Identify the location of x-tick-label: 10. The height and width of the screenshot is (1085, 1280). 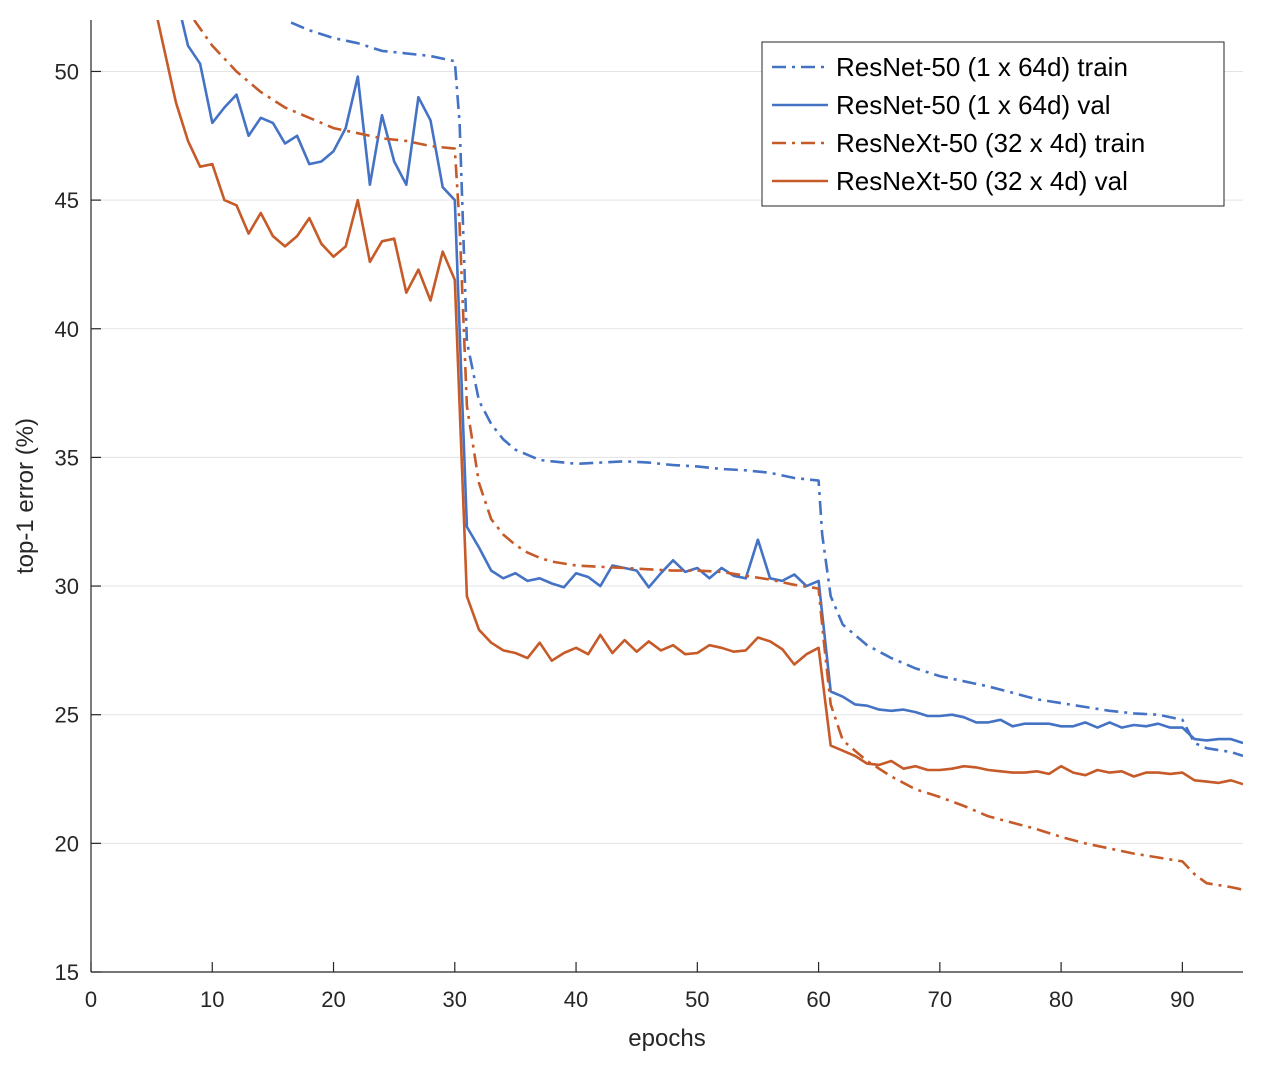
(212, 999).